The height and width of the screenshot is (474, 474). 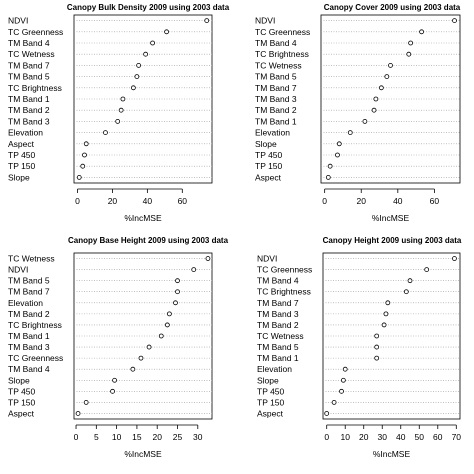 I want to click on x-tick-label: 15, so click(x=137, y=437).